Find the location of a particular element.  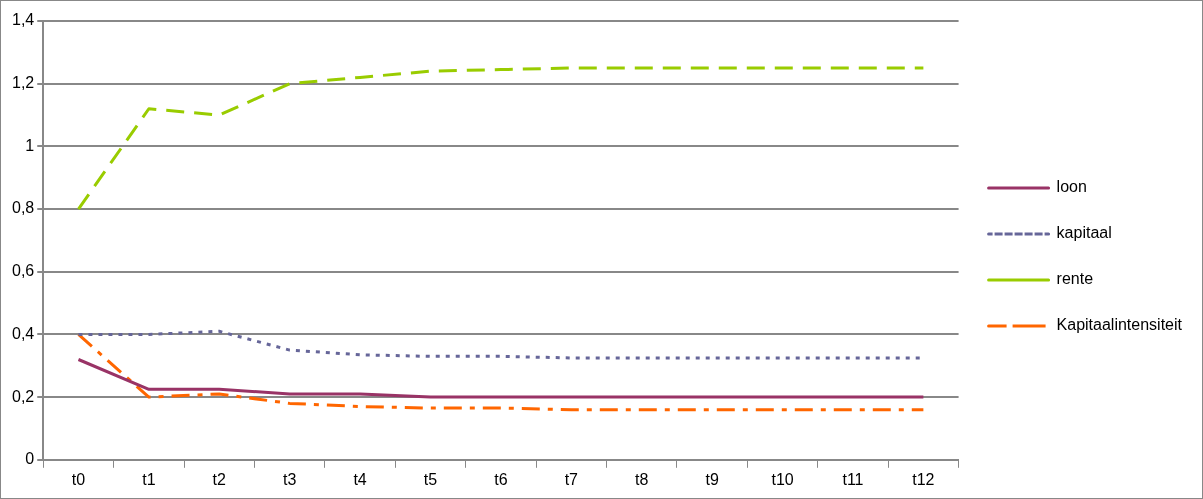

x-tick-label: t0 is located at coordinates (78, 479).